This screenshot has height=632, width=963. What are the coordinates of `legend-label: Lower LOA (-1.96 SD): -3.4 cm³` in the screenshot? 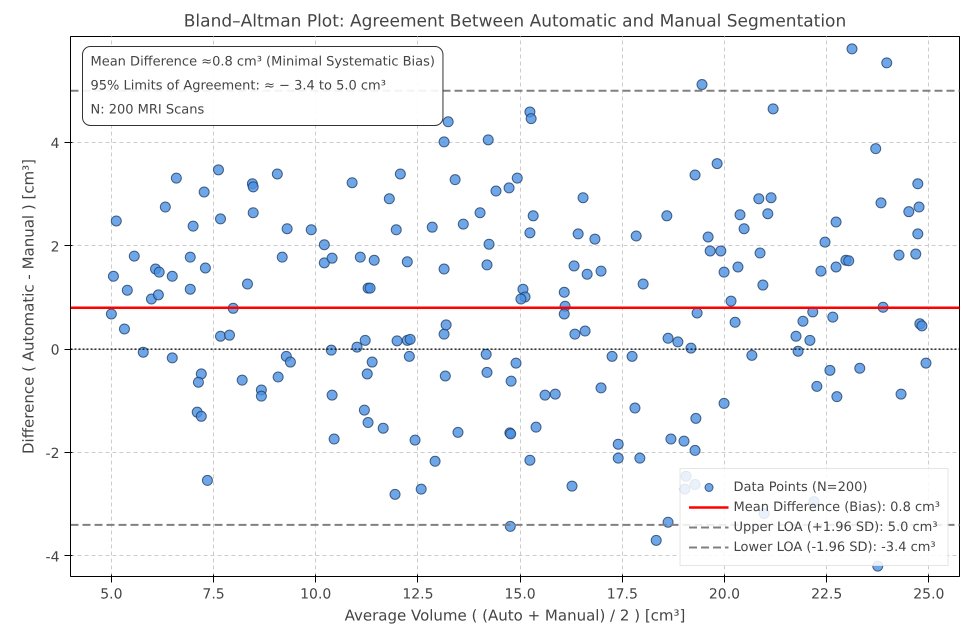 It's located at (835, 547).